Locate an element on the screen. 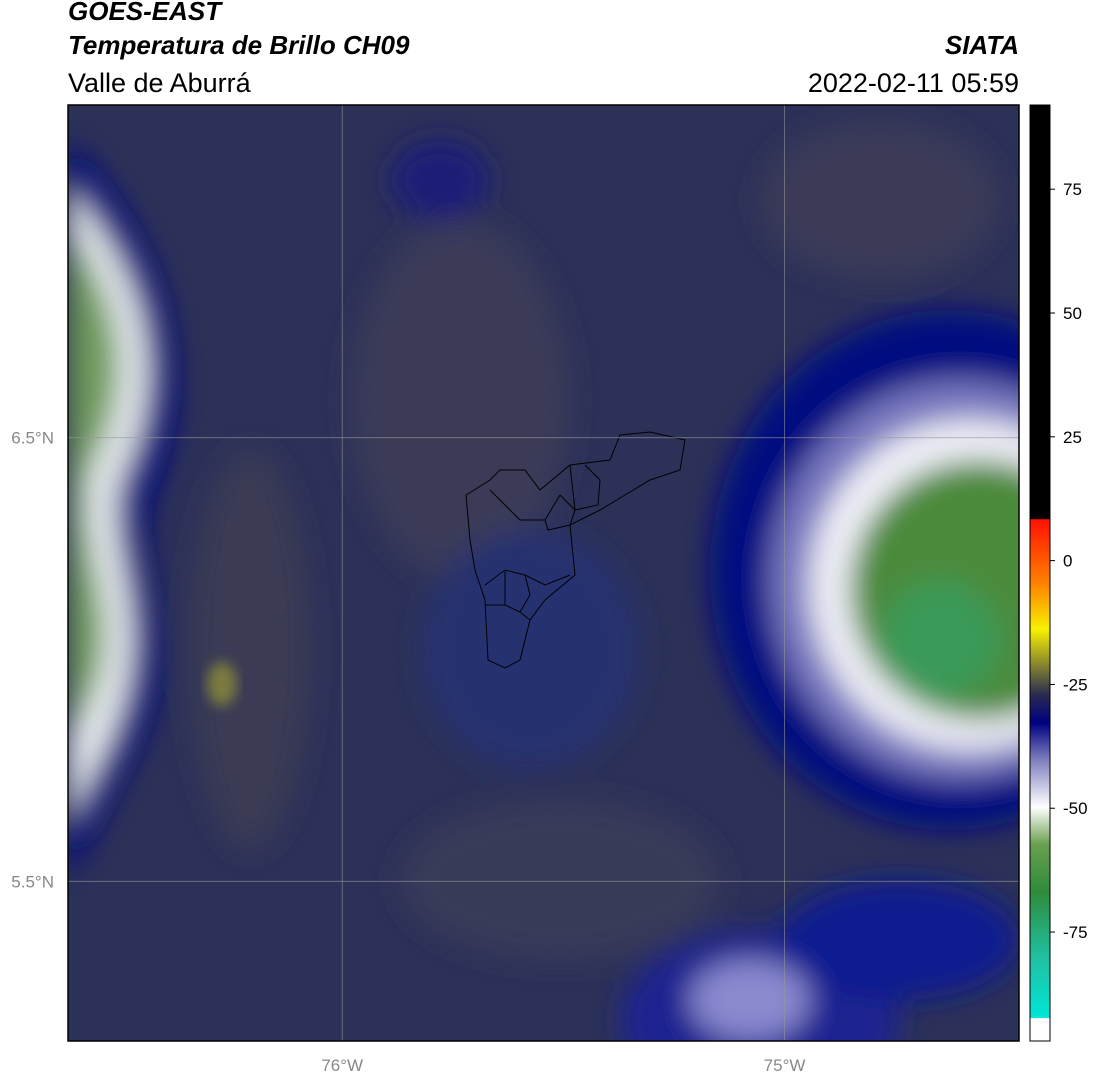 This screenshot has width=1094, height=1078. colorbar-ticks: 75 50 25 0 -25 -50 -75 is located at coordinates (1069, 561).